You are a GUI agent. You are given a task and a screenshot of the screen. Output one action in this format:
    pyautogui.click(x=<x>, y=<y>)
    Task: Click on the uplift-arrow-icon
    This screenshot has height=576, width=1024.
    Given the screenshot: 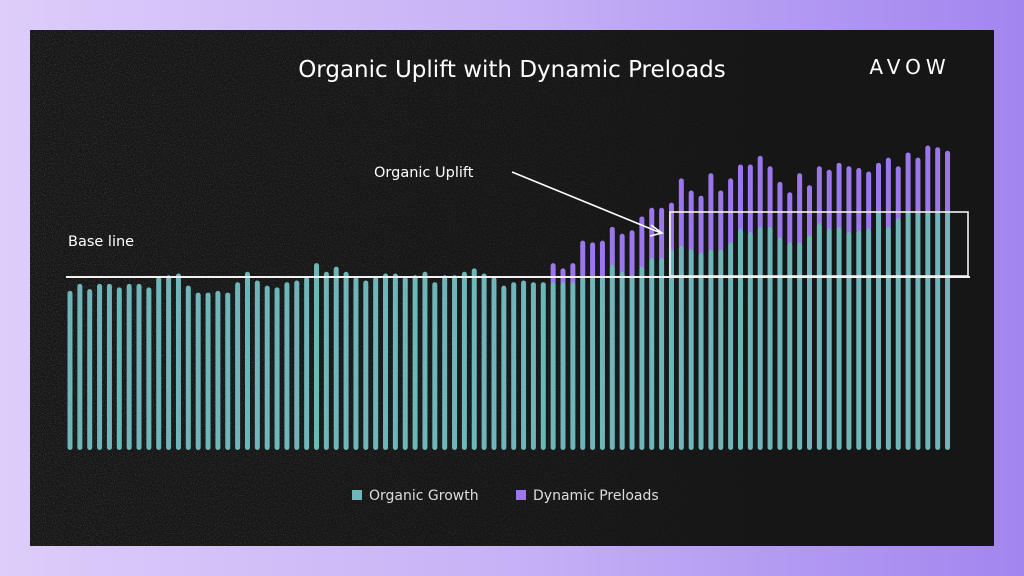 What is the action you would take?
    pyautogui.click(x=587, y=204)
    